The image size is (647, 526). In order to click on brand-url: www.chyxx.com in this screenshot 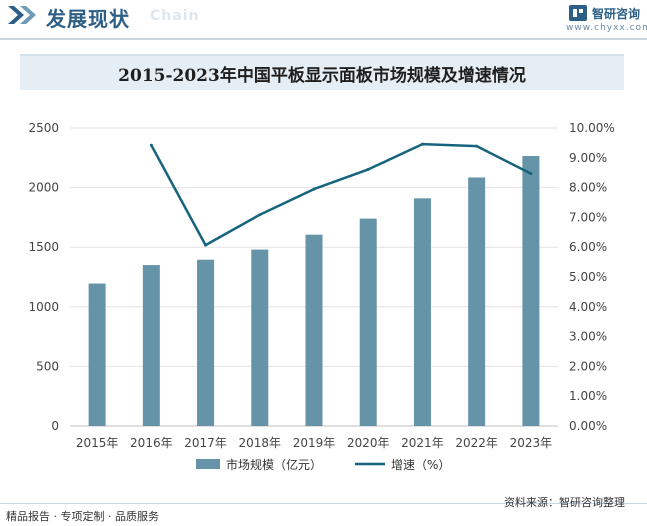, I will do `click(606, 28)`.